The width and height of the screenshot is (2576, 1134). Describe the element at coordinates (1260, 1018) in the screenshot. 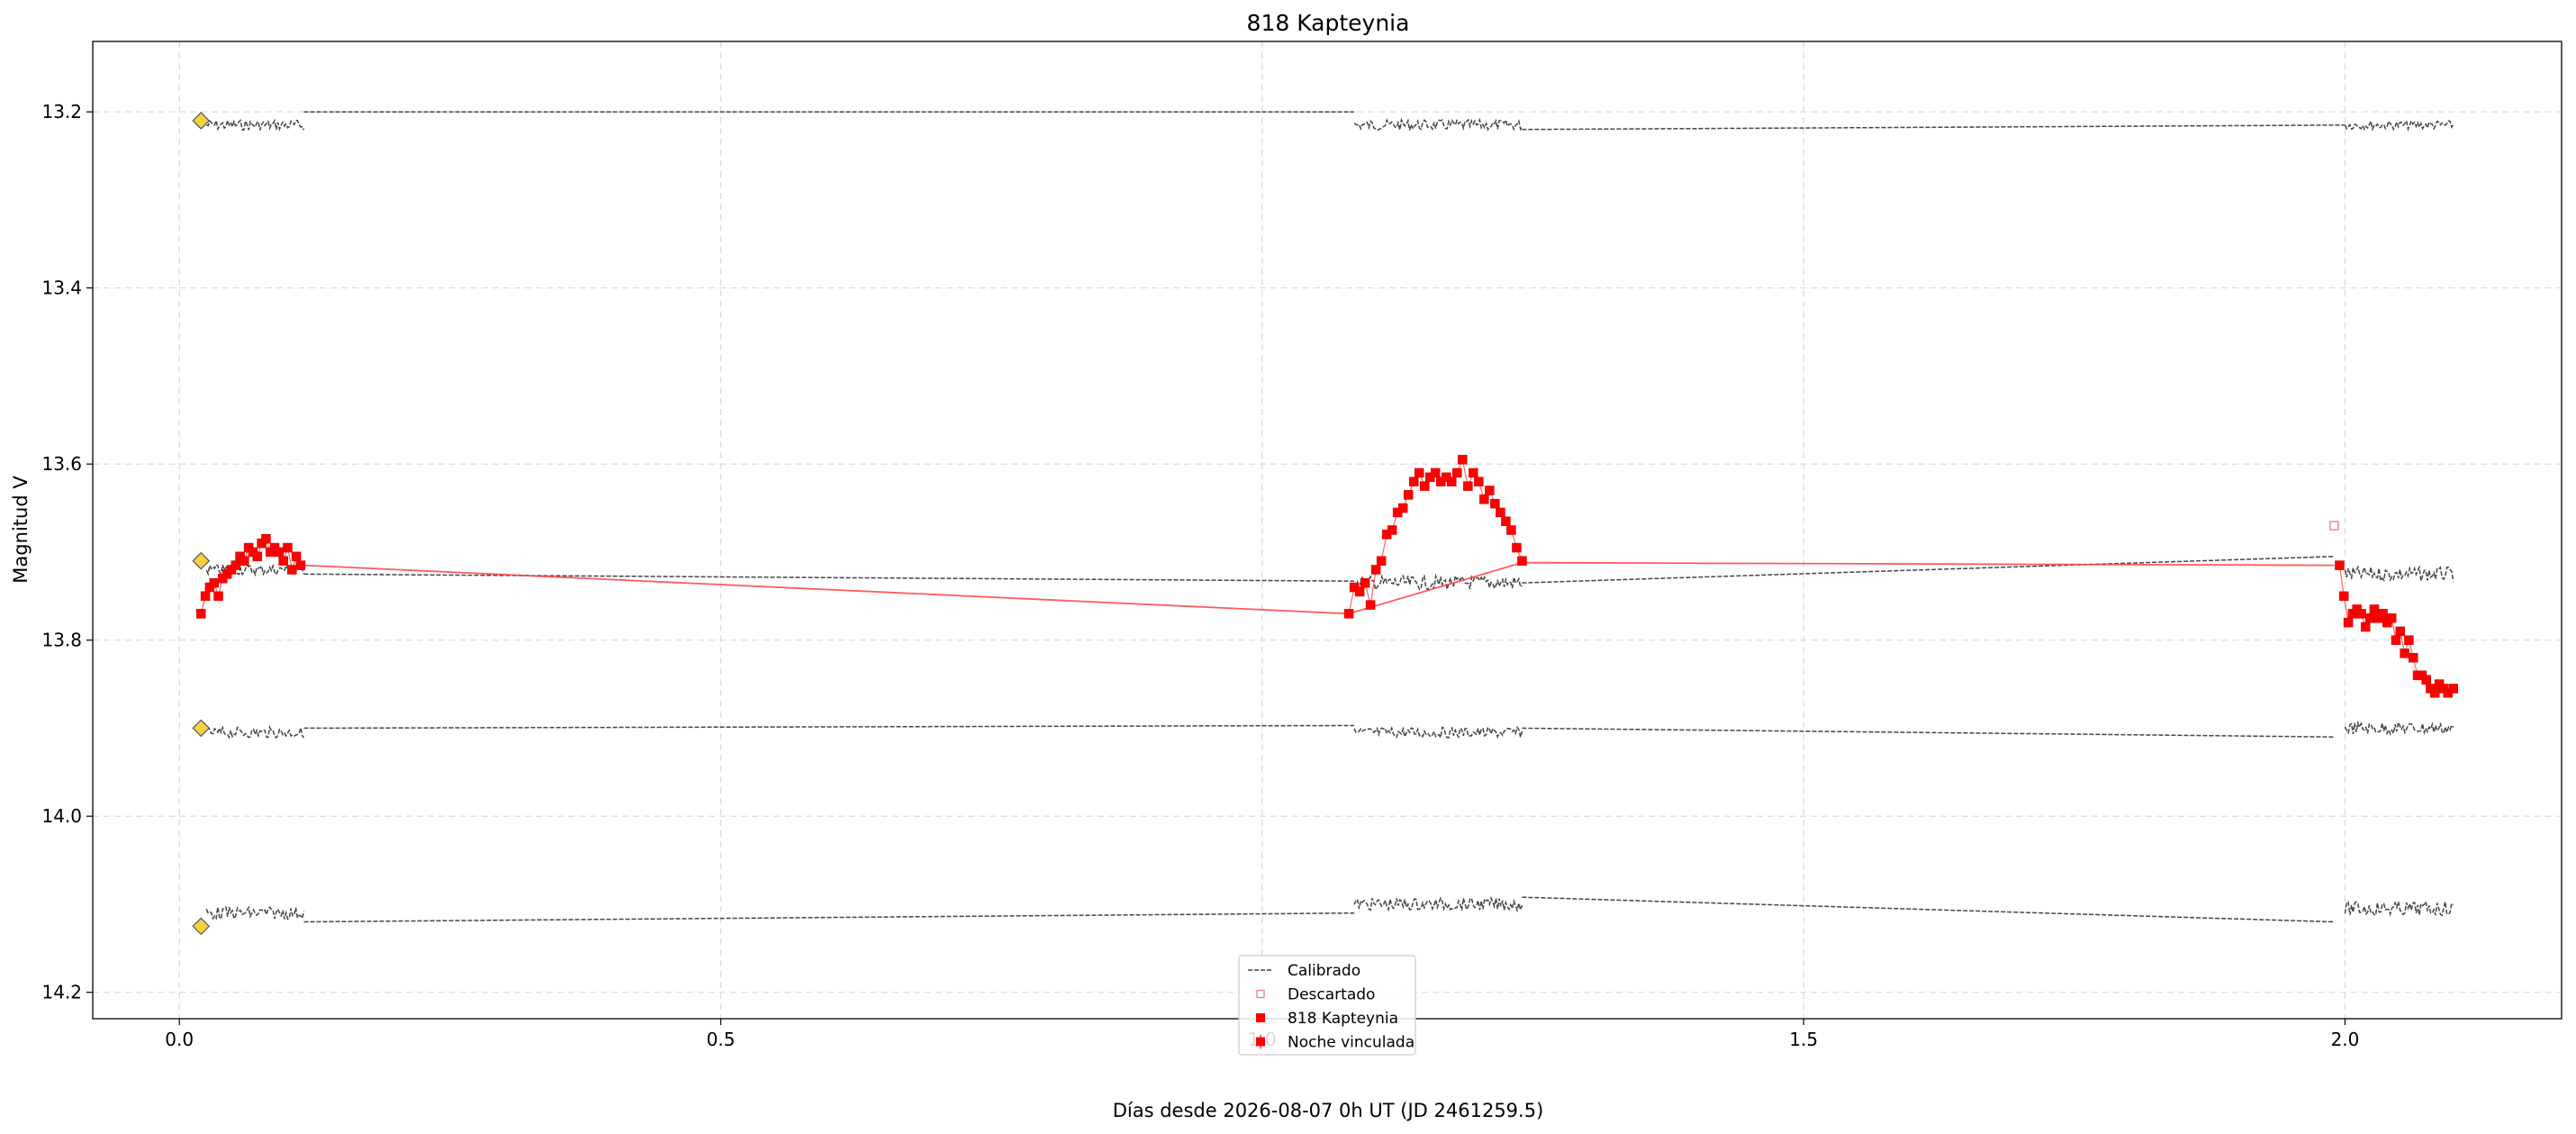

I see `legend-swatch-target` at that location.